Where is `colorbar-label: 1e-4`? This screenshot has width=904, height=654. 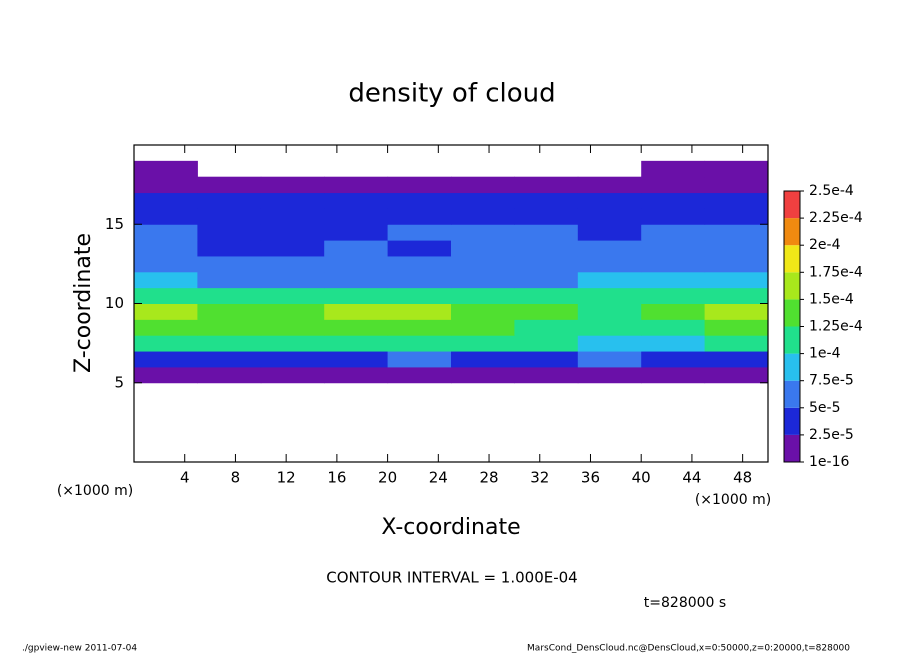 colorbar-label: 1e-4 is located at coordinates (825, 354).